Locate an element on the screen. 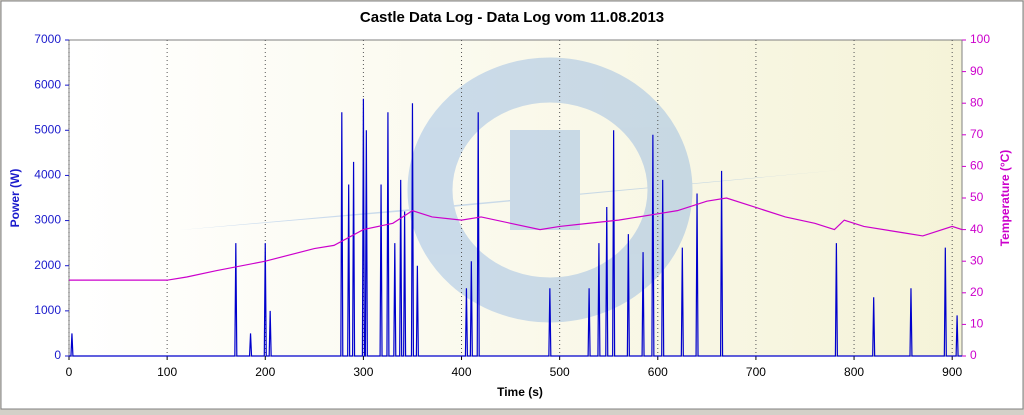 This screenshot has height=415, width=1024. y2-tick-label: 90 is located at coordinates (977, 71).